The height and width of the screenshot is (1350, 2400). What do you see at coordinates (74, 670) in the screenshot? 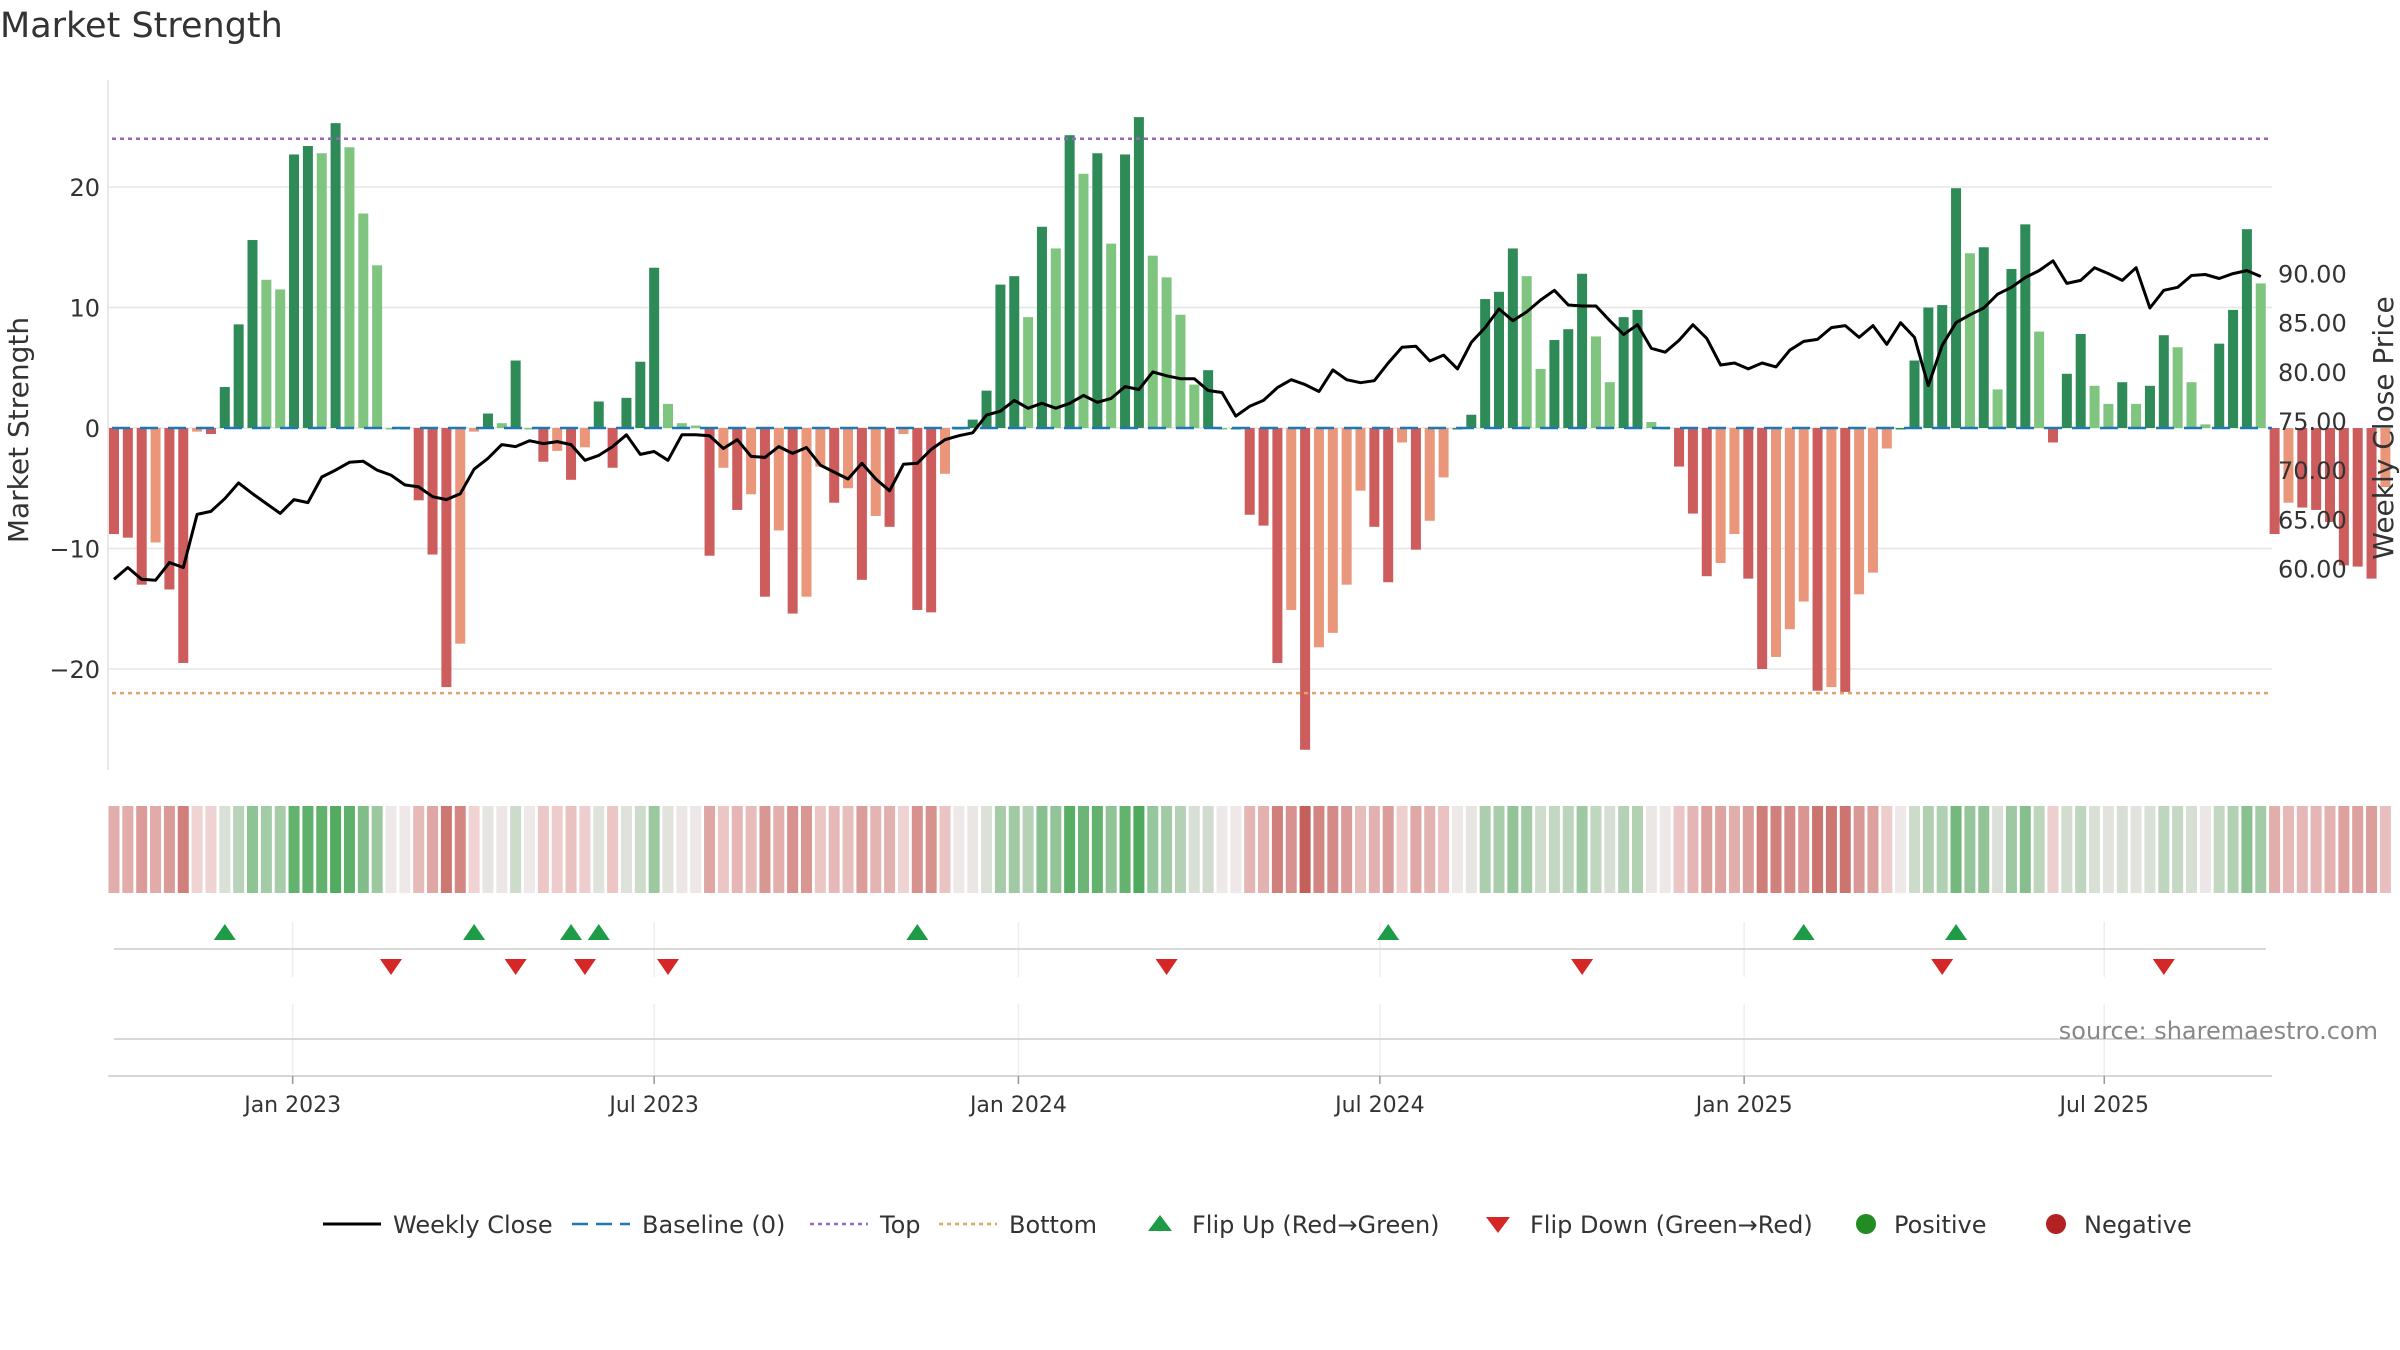
I see `y-tick-left: −20` at bounding box center [74, 670].